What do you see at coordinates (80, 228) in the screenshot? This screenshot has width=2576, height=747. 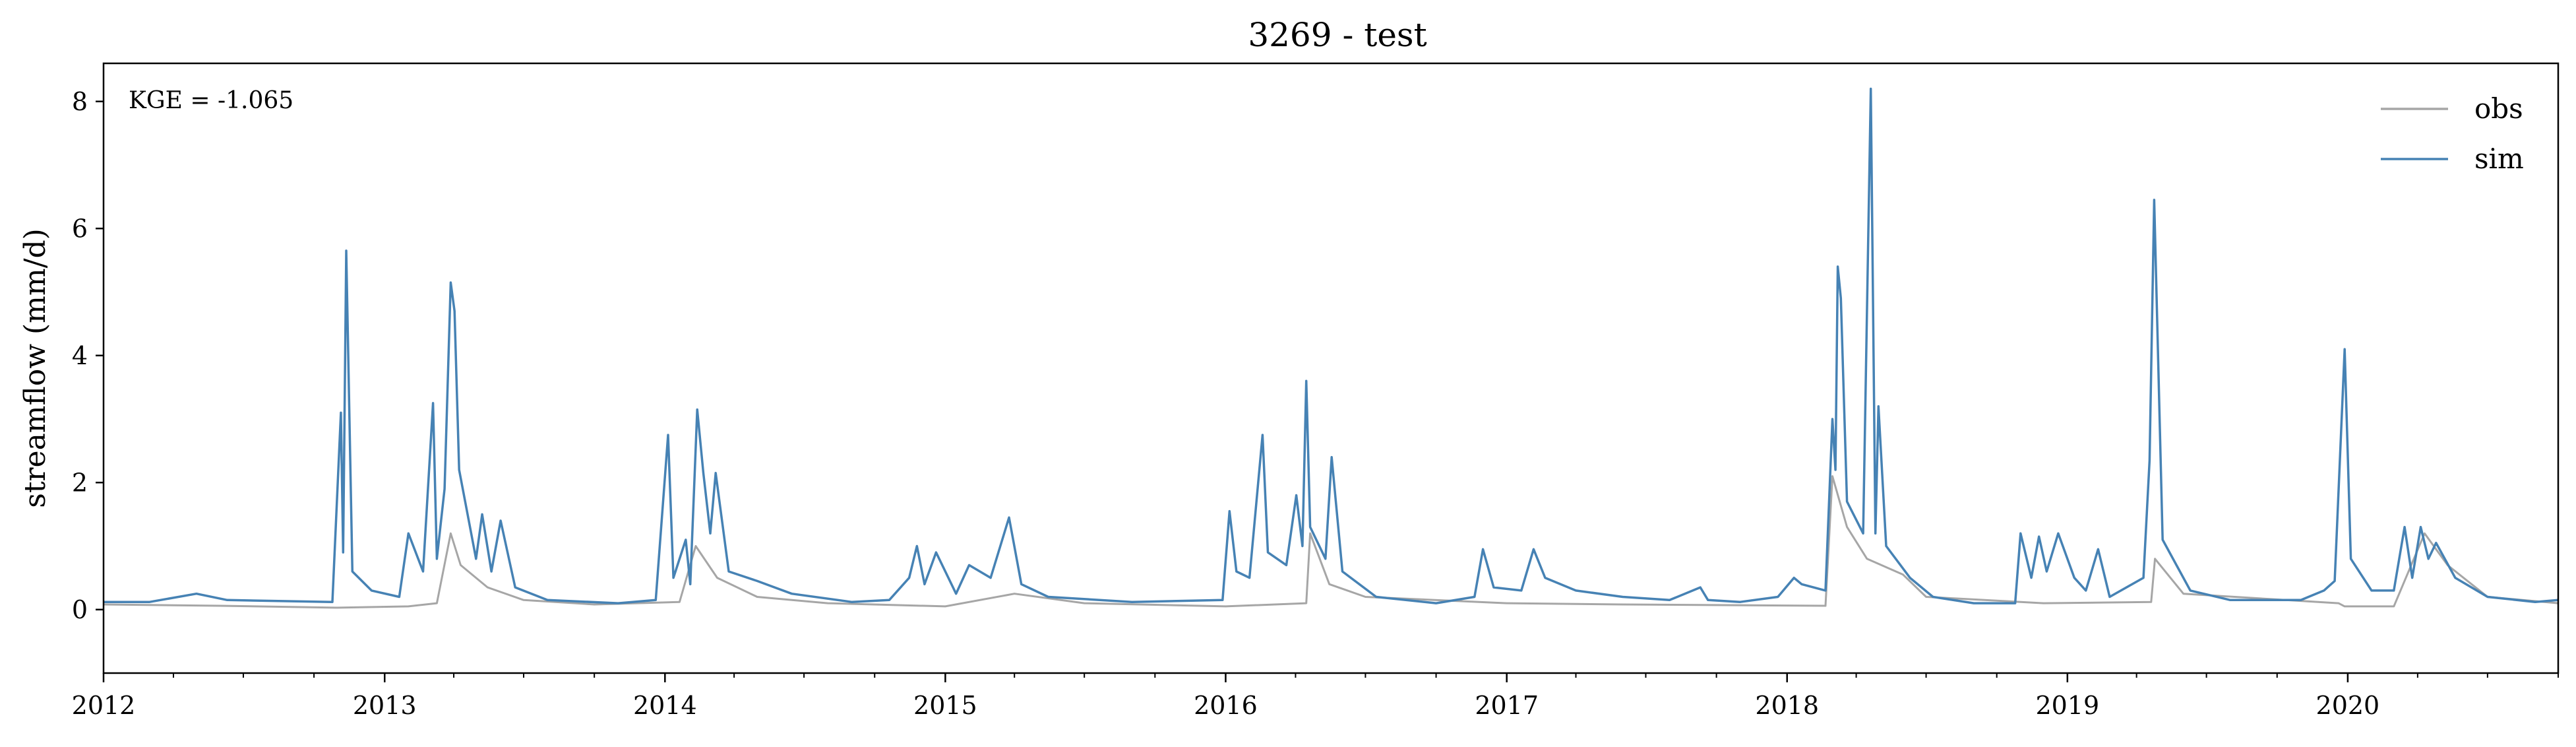 I see `y-tick-label: 6` at bounding box center [80, 228].